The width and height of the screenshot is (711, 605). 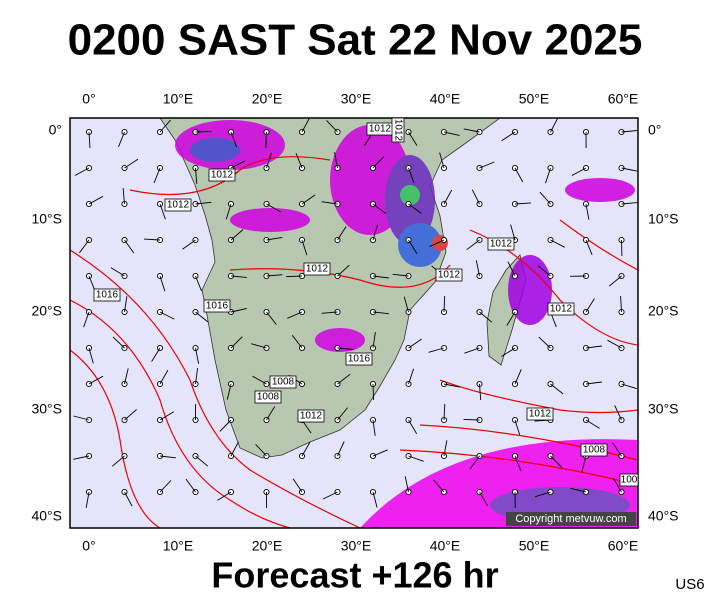 What do you see at coordinates (356, 99) in the screenshot?
I see `lon-label-top: 30°E` at bounding box center [356, 99].